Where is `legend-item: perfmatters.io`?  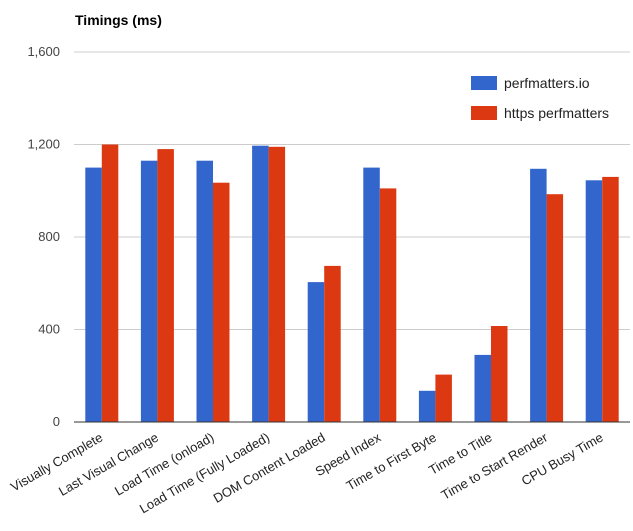 legend-item: perfmatters.io is located at coordinates (530, 83).